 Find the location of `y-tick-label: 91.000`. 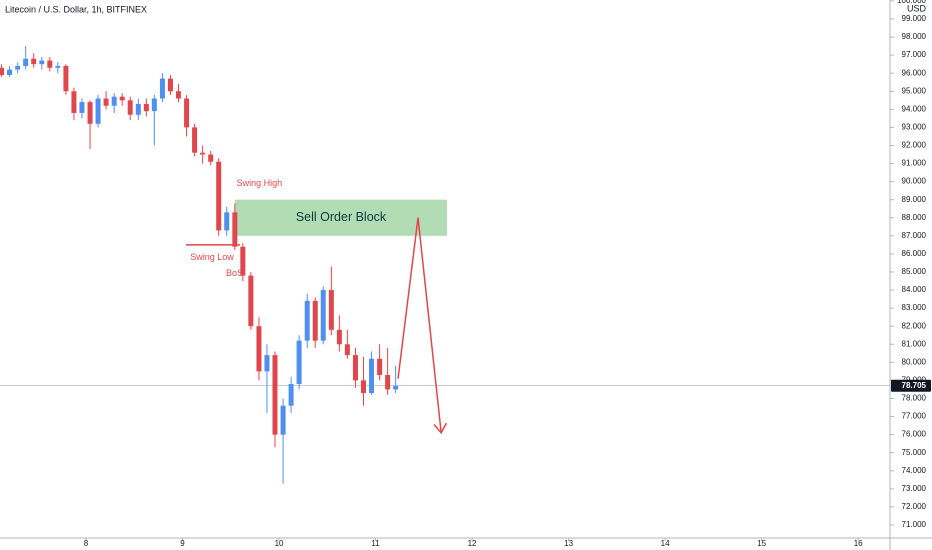

y-tick-label: 91.000 is located at coordinates (914, 163).